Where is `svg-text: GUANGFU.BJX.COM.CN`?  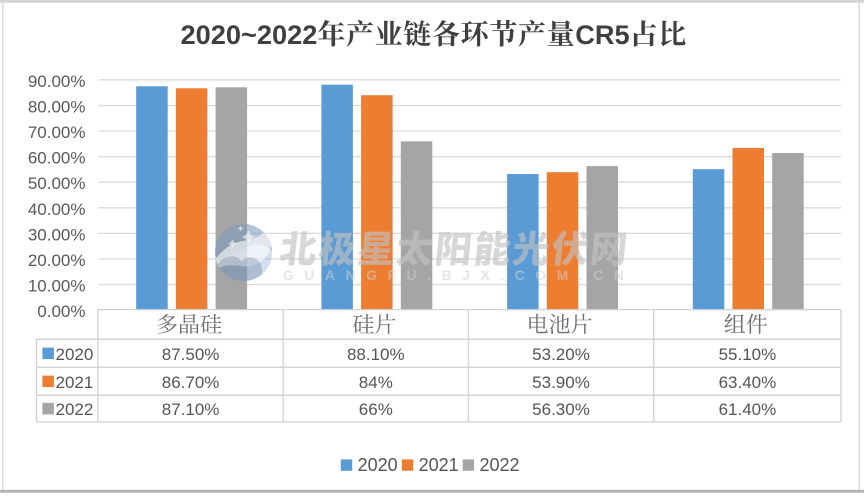 svg-text: GUANGFU.BJX.COM.CN is located at coordinates (459, 275).